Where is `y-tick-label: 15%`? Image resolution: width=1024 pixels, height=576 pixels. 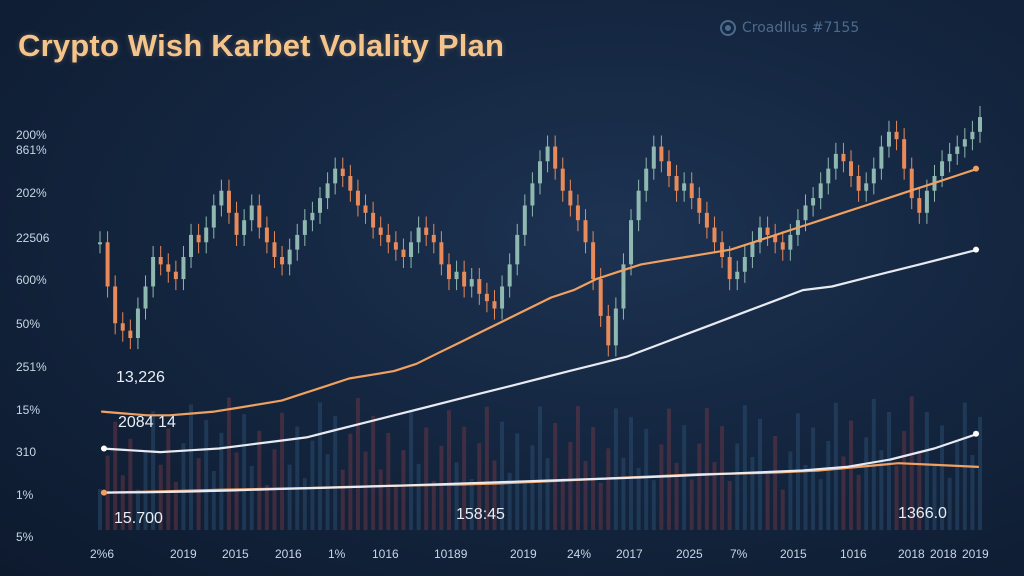 y-tick-label: 15% is located at coordinates (28, 410).